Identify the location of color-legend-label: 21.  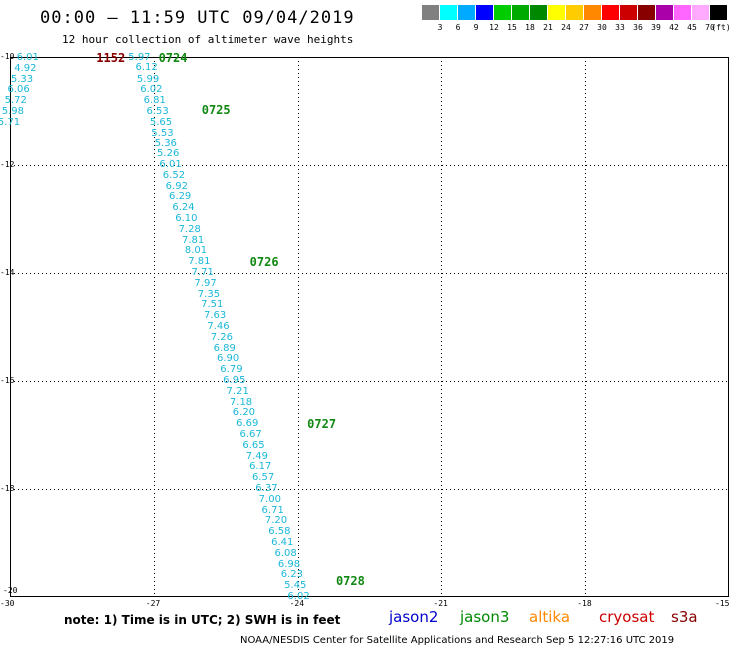
(548, 27).